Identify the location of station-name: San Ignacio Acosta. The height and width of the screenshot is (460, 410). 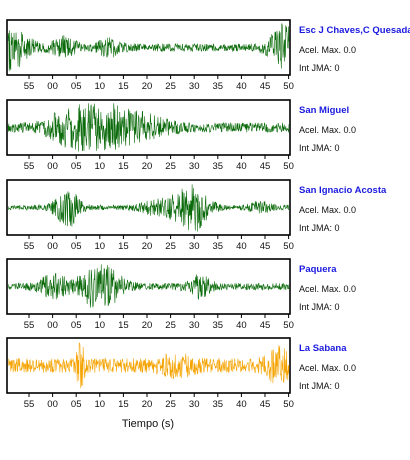
(343, 190).